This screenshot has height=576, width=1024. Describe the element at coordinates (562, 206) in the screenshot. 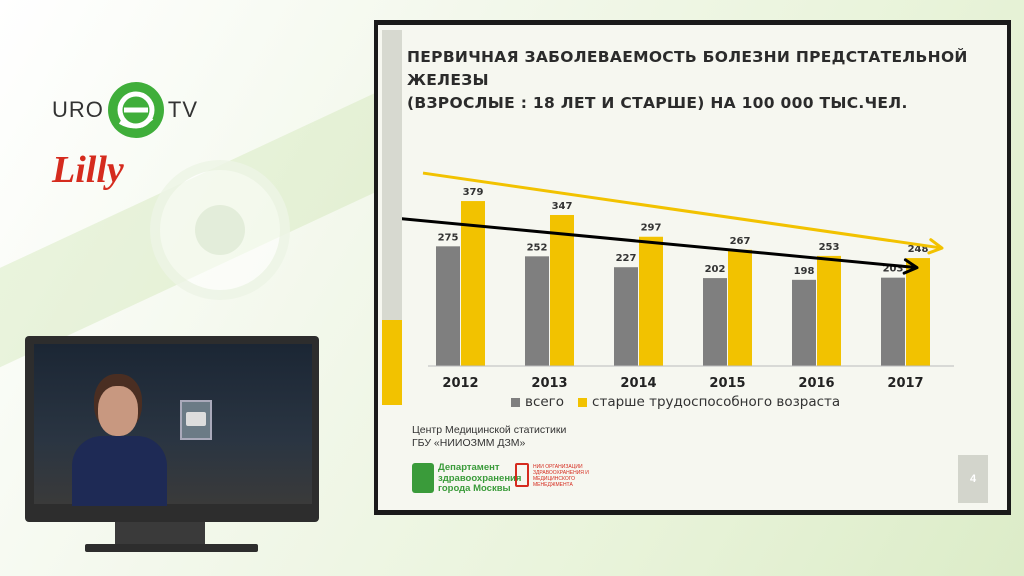

I see `data-label-older-2013: 347` at that location.